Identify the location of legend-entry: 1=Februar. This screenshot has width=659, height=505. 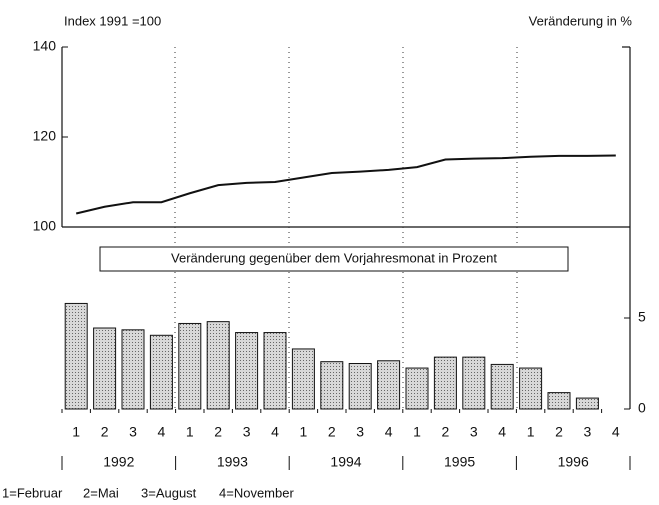
(32, 492).